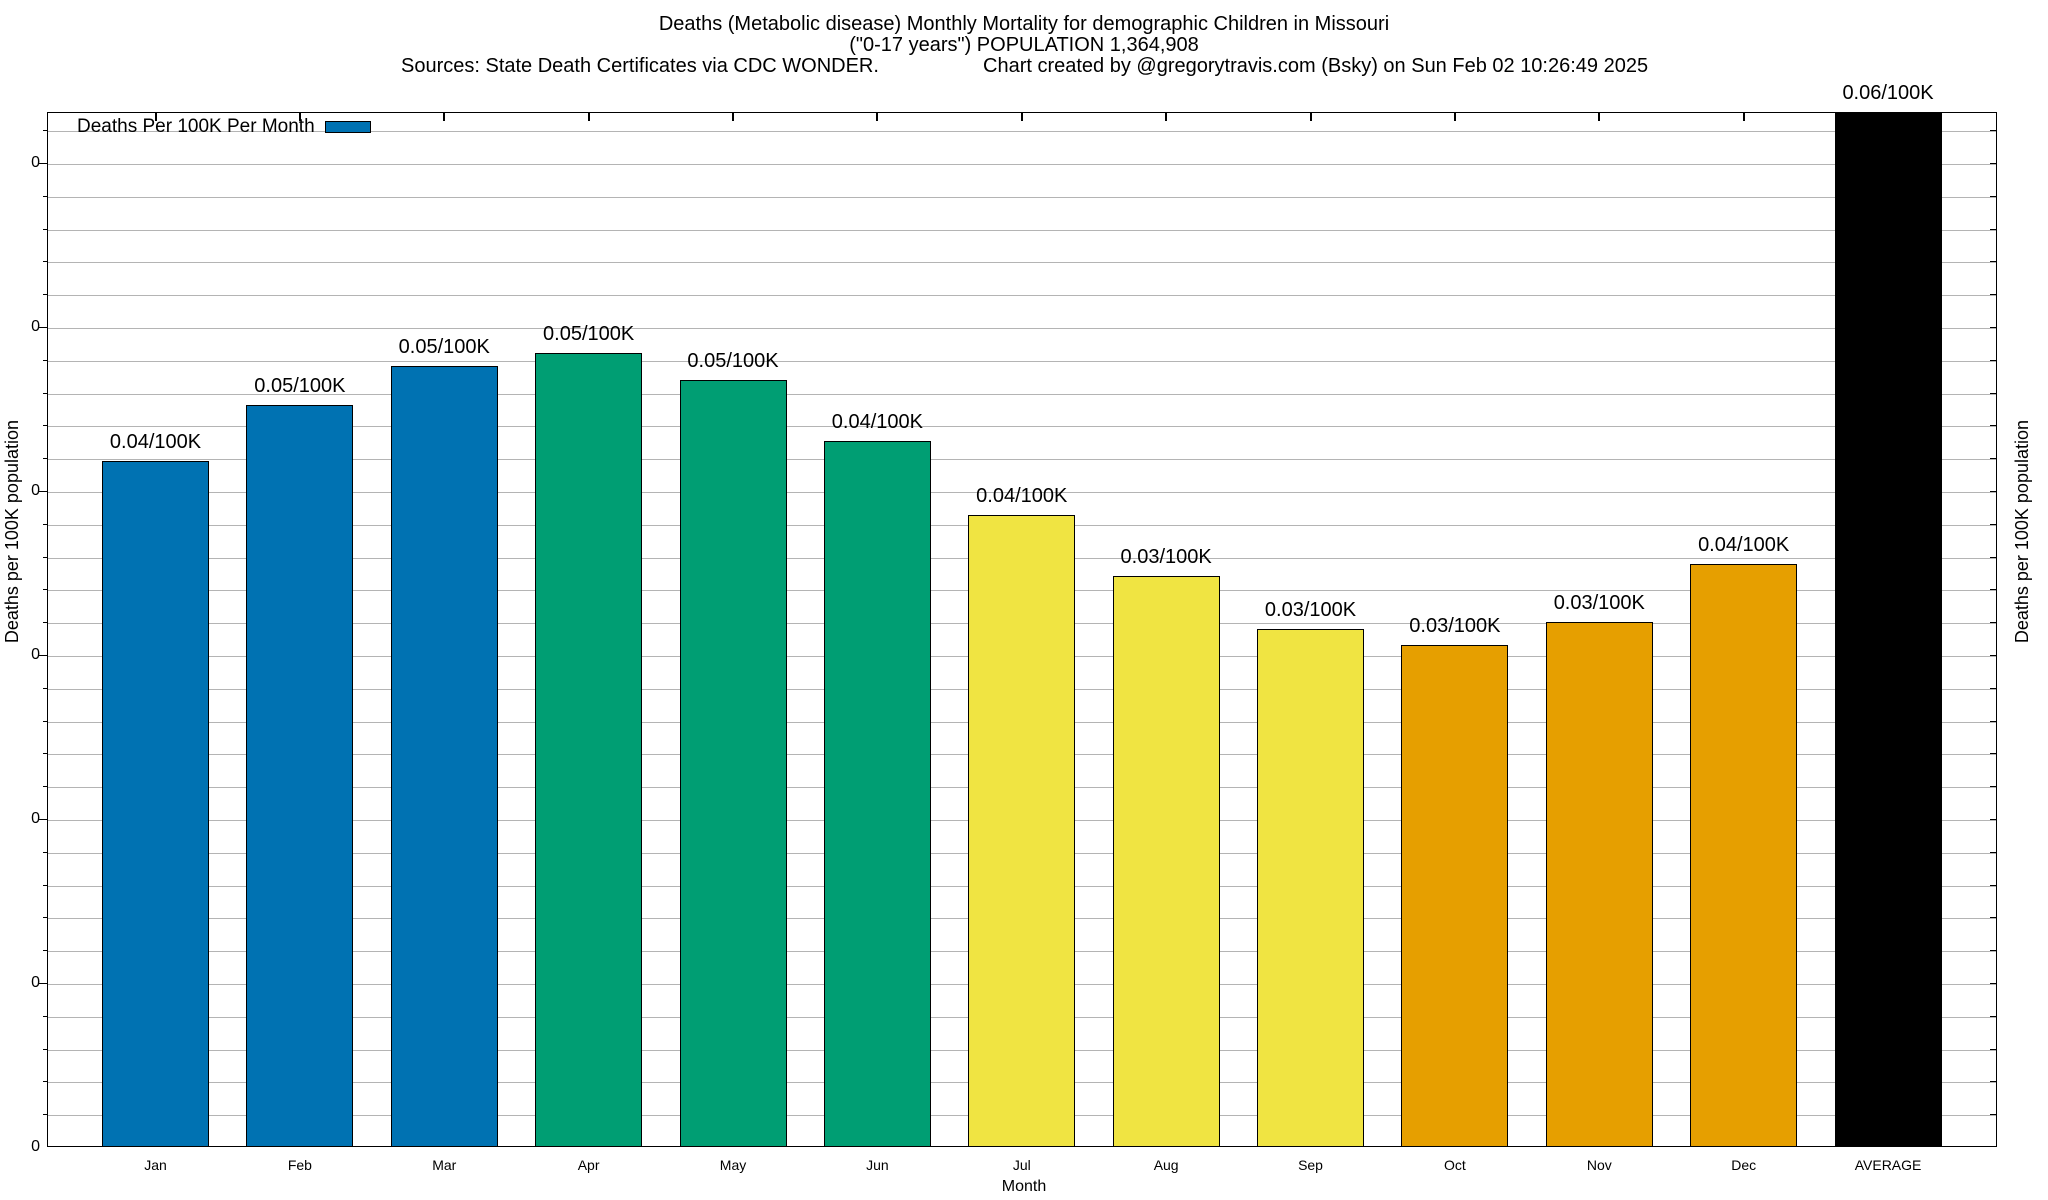 The width and height of the screenshot is (2048, 1200). What do you see at coordinates (444, 347) in the screenshot?
I see `bar-value-label: 0.05/100K` at bounding box center [444, 347].